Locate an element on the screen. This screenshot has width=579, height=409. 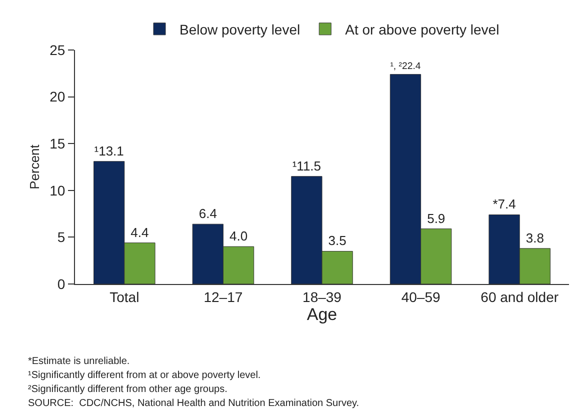
data-label: ¹11.5 is located at coordinates (307, 166).